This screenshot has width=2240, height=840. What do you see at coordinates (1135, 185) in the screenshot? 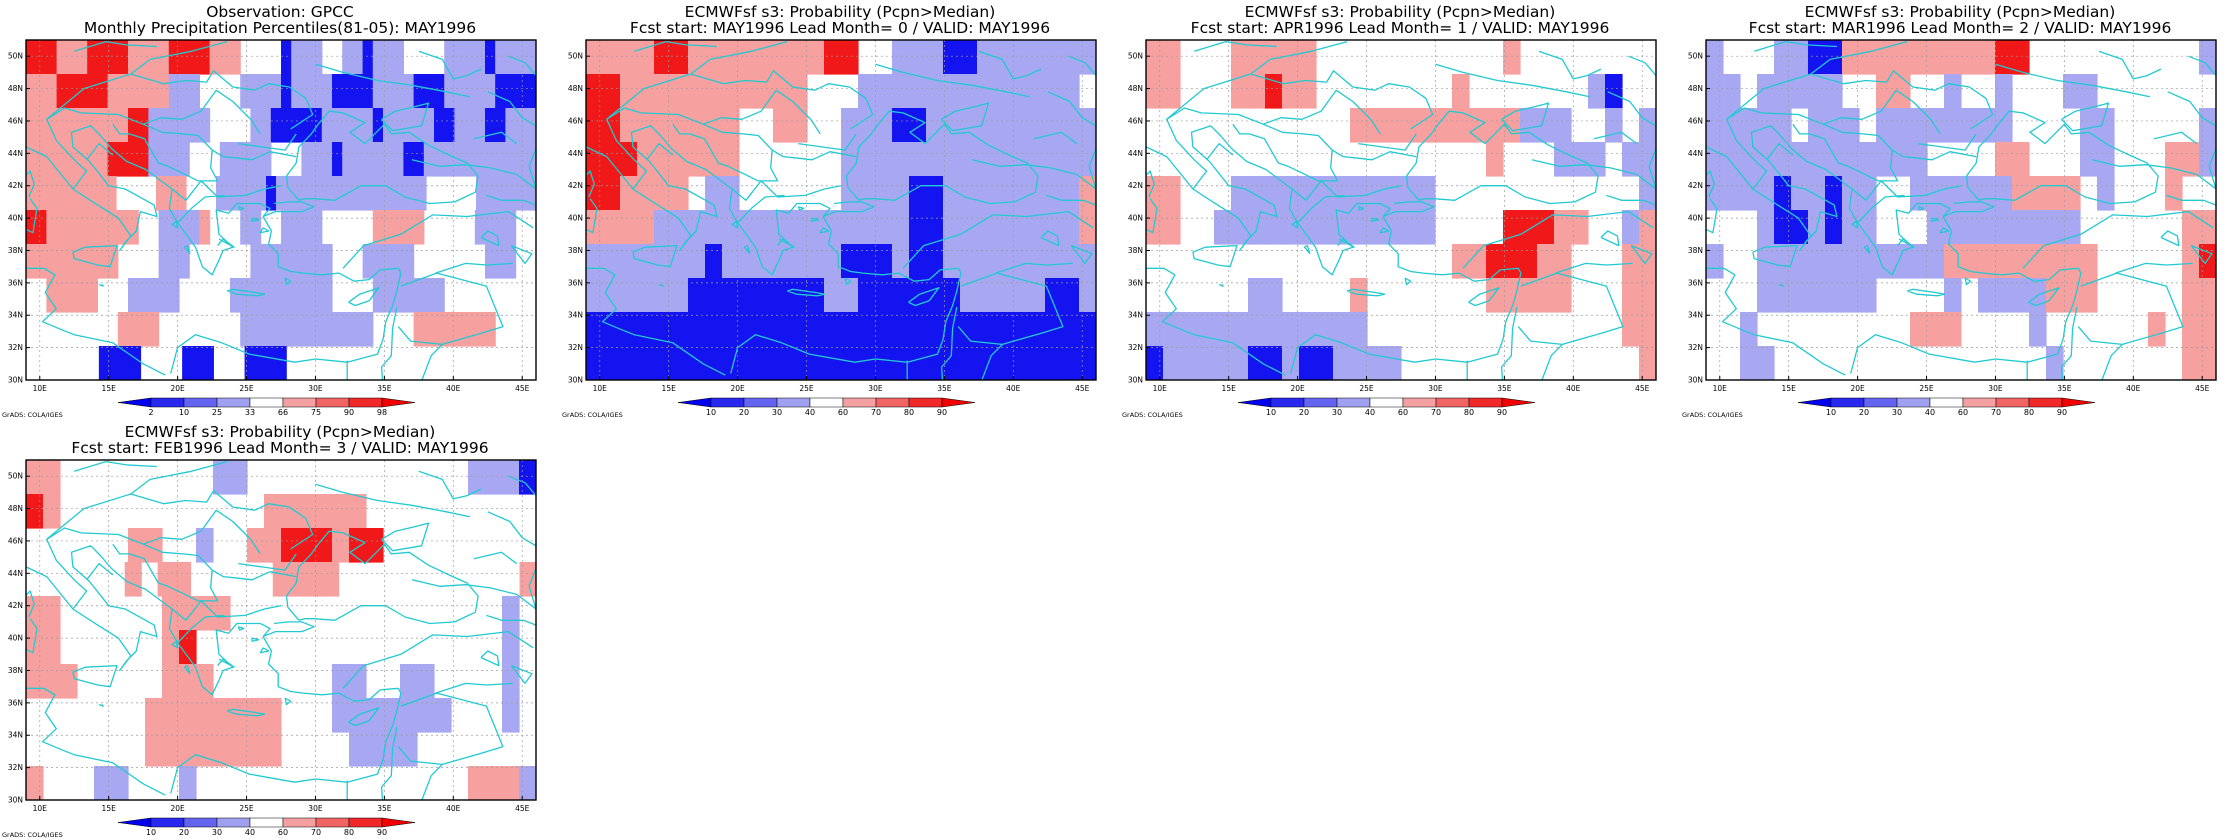
I see `lat-tick-label: 42N` at bounding box center [1135, 185].